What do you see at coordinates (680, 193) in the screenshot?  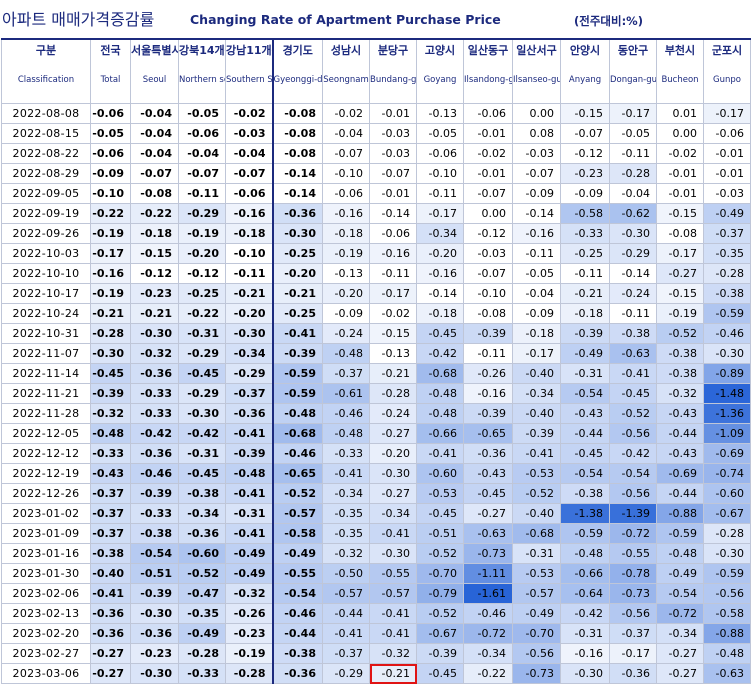 I see `table-cell: -0.01` at bounding box center [680, 193].